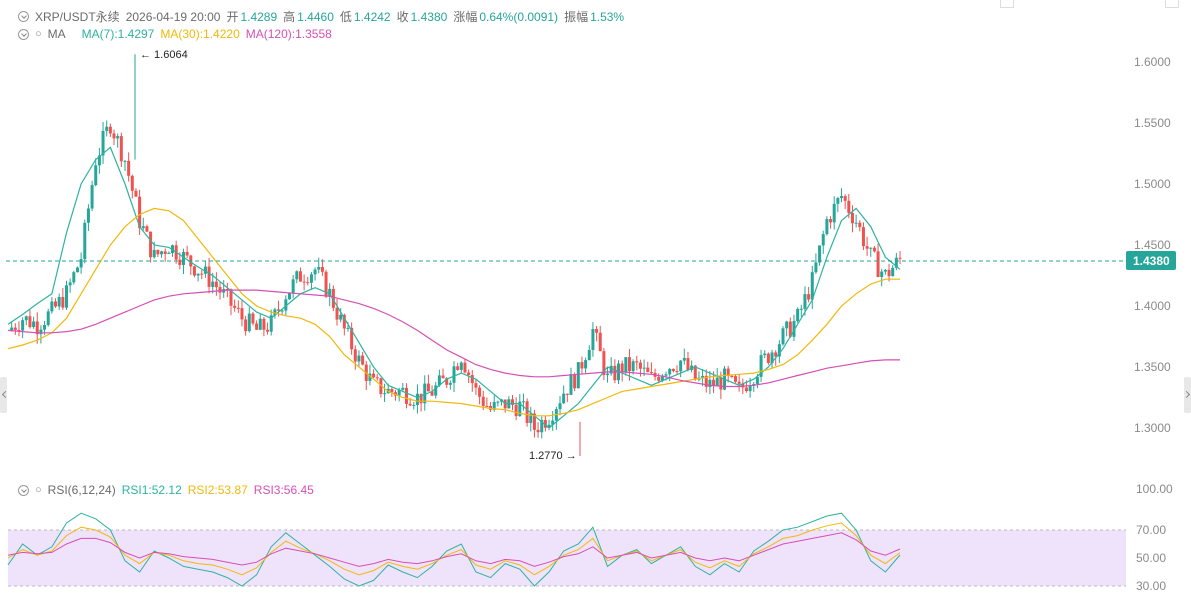  I want to click on change-label: 涨幅, so click(465, 17).